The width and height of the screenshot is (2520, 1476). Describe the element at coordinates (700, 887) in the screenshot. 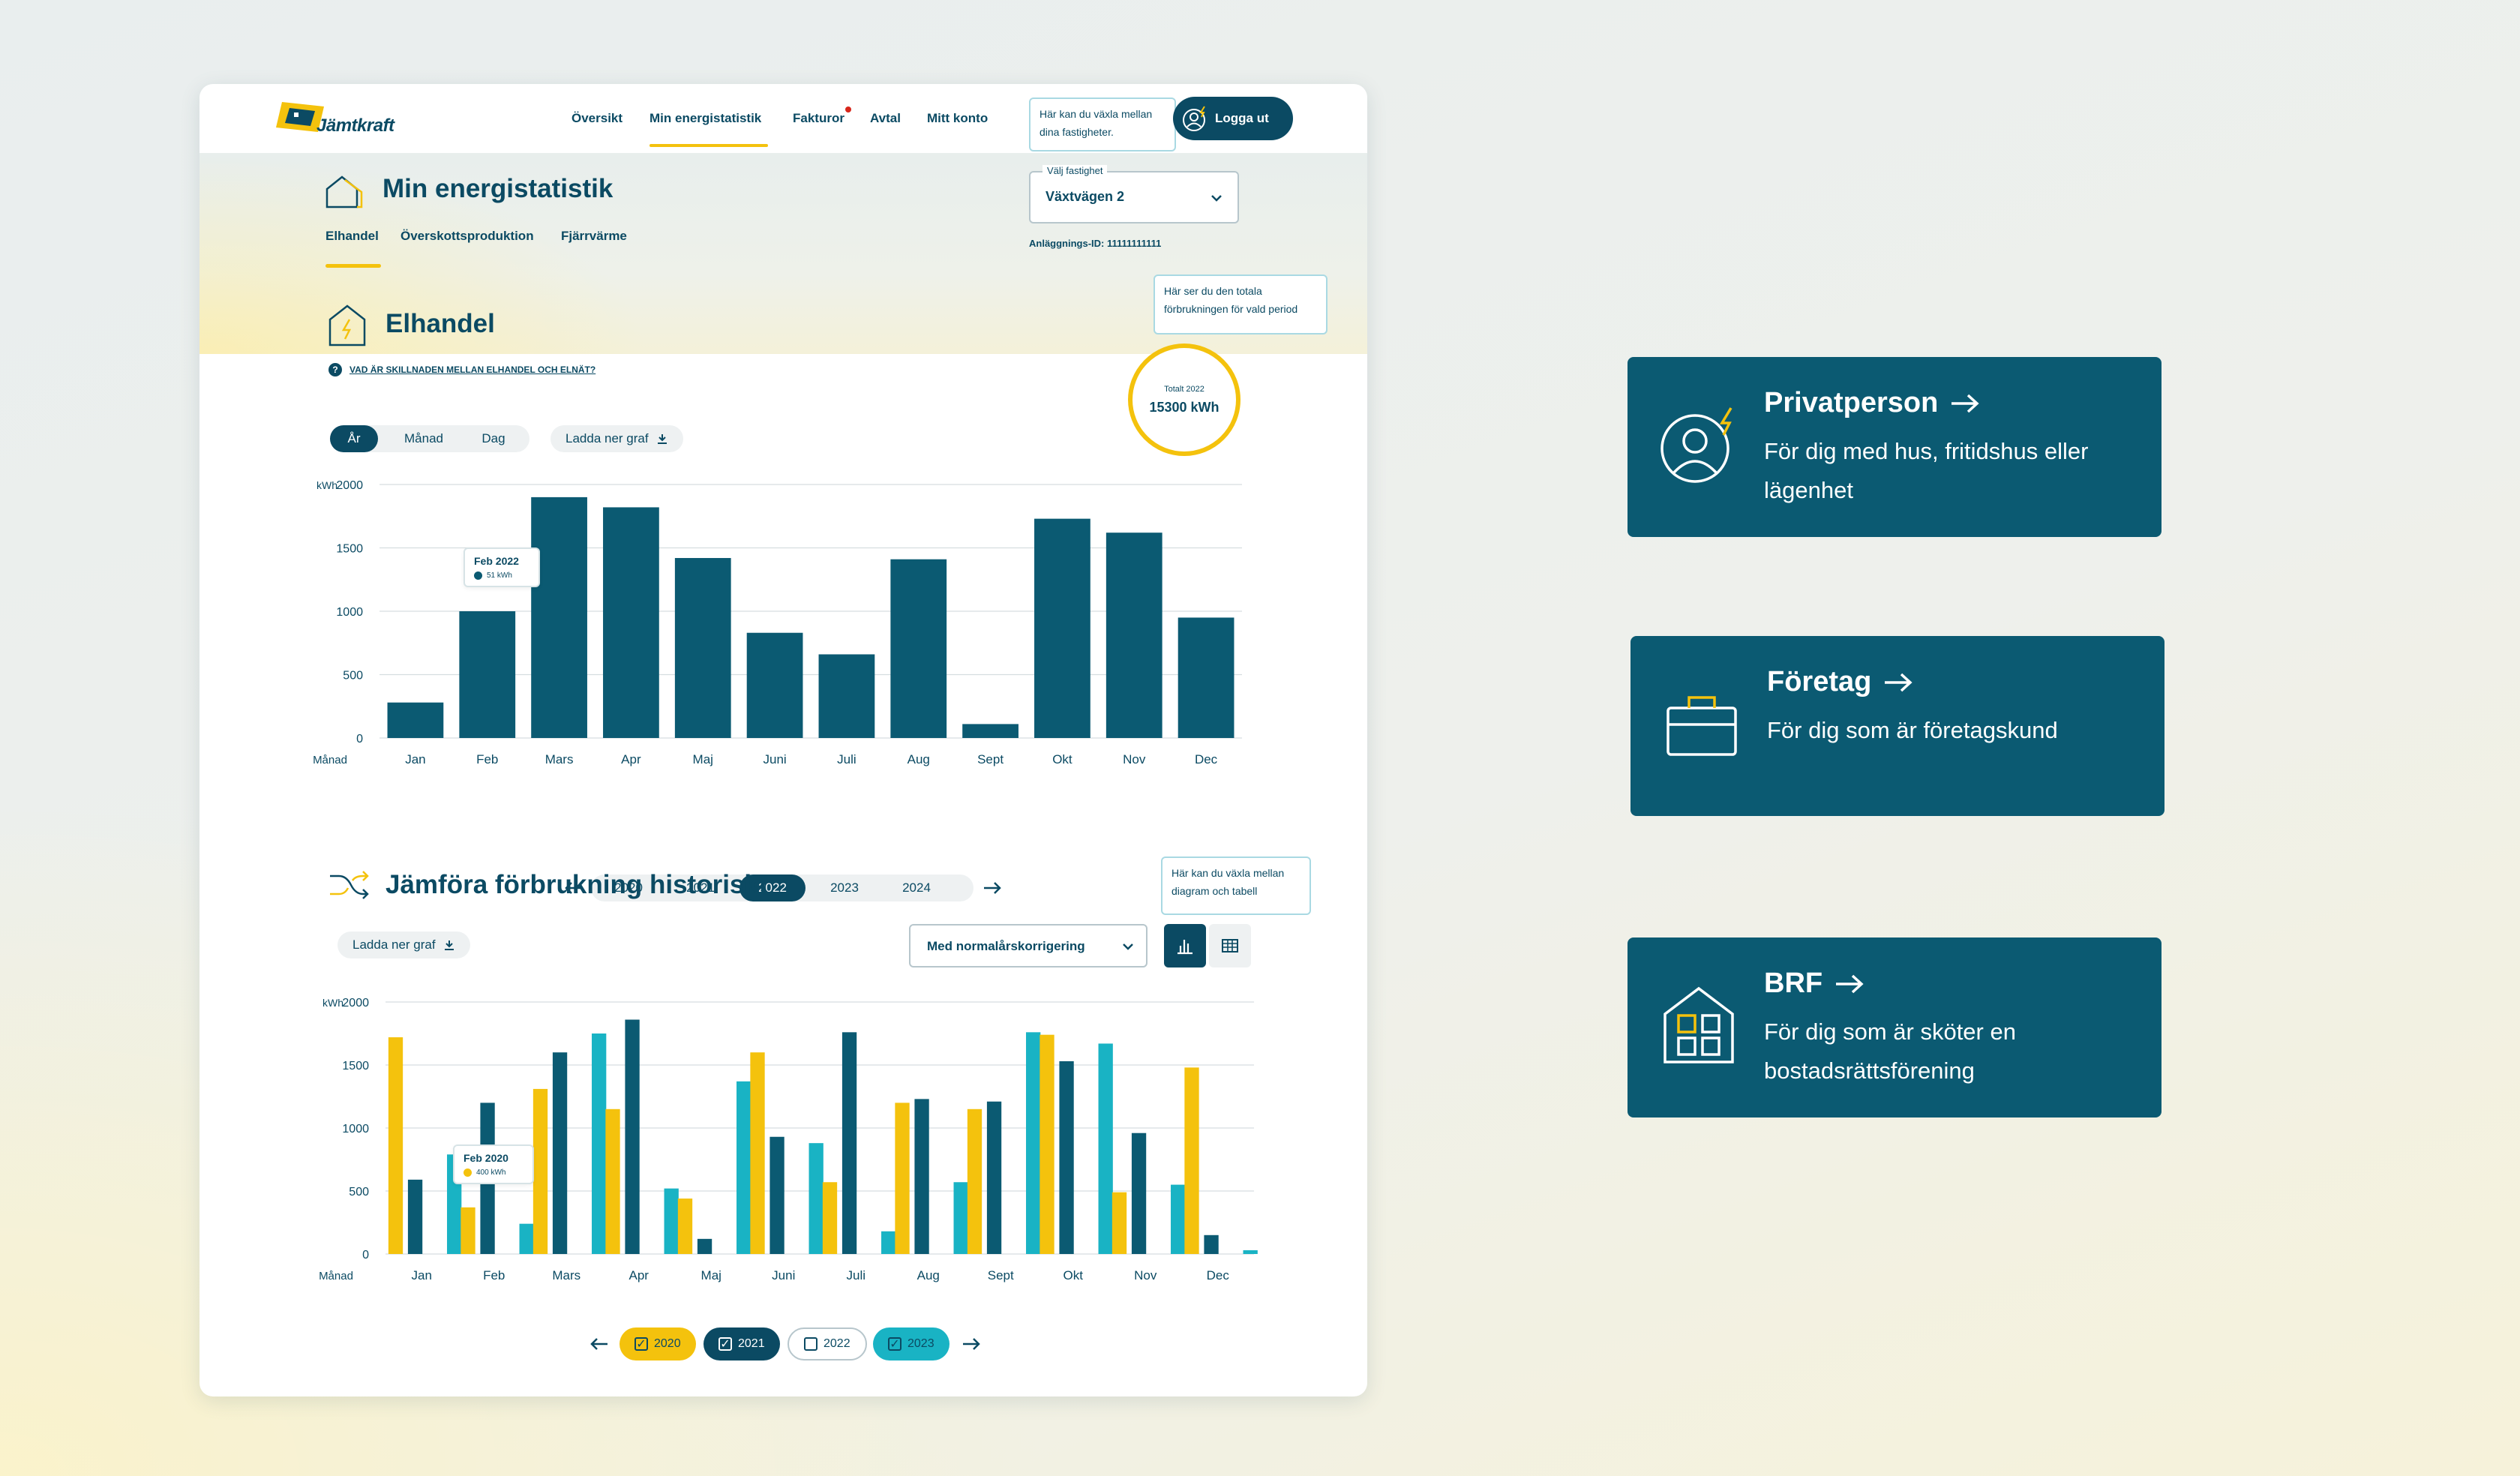

I see `year-2021: 2021` at that location.